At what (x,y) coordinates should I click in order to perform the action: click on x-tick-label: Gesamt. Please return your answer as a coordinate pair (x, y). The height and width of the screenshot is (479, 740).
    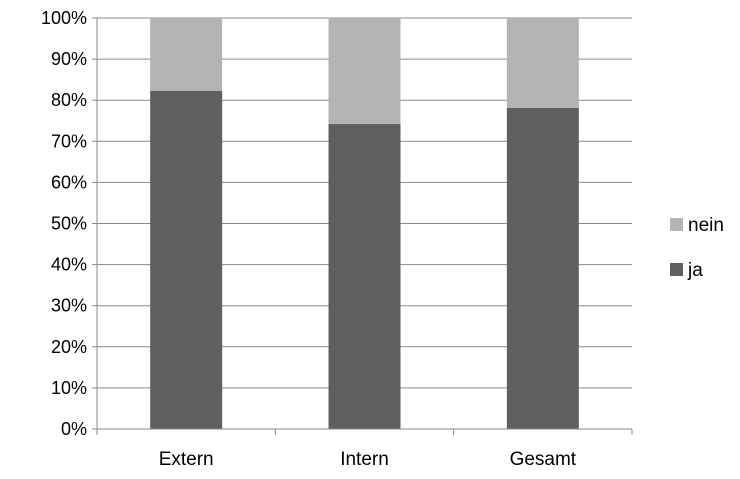
    Looking at the image, I should click on (543, 459).